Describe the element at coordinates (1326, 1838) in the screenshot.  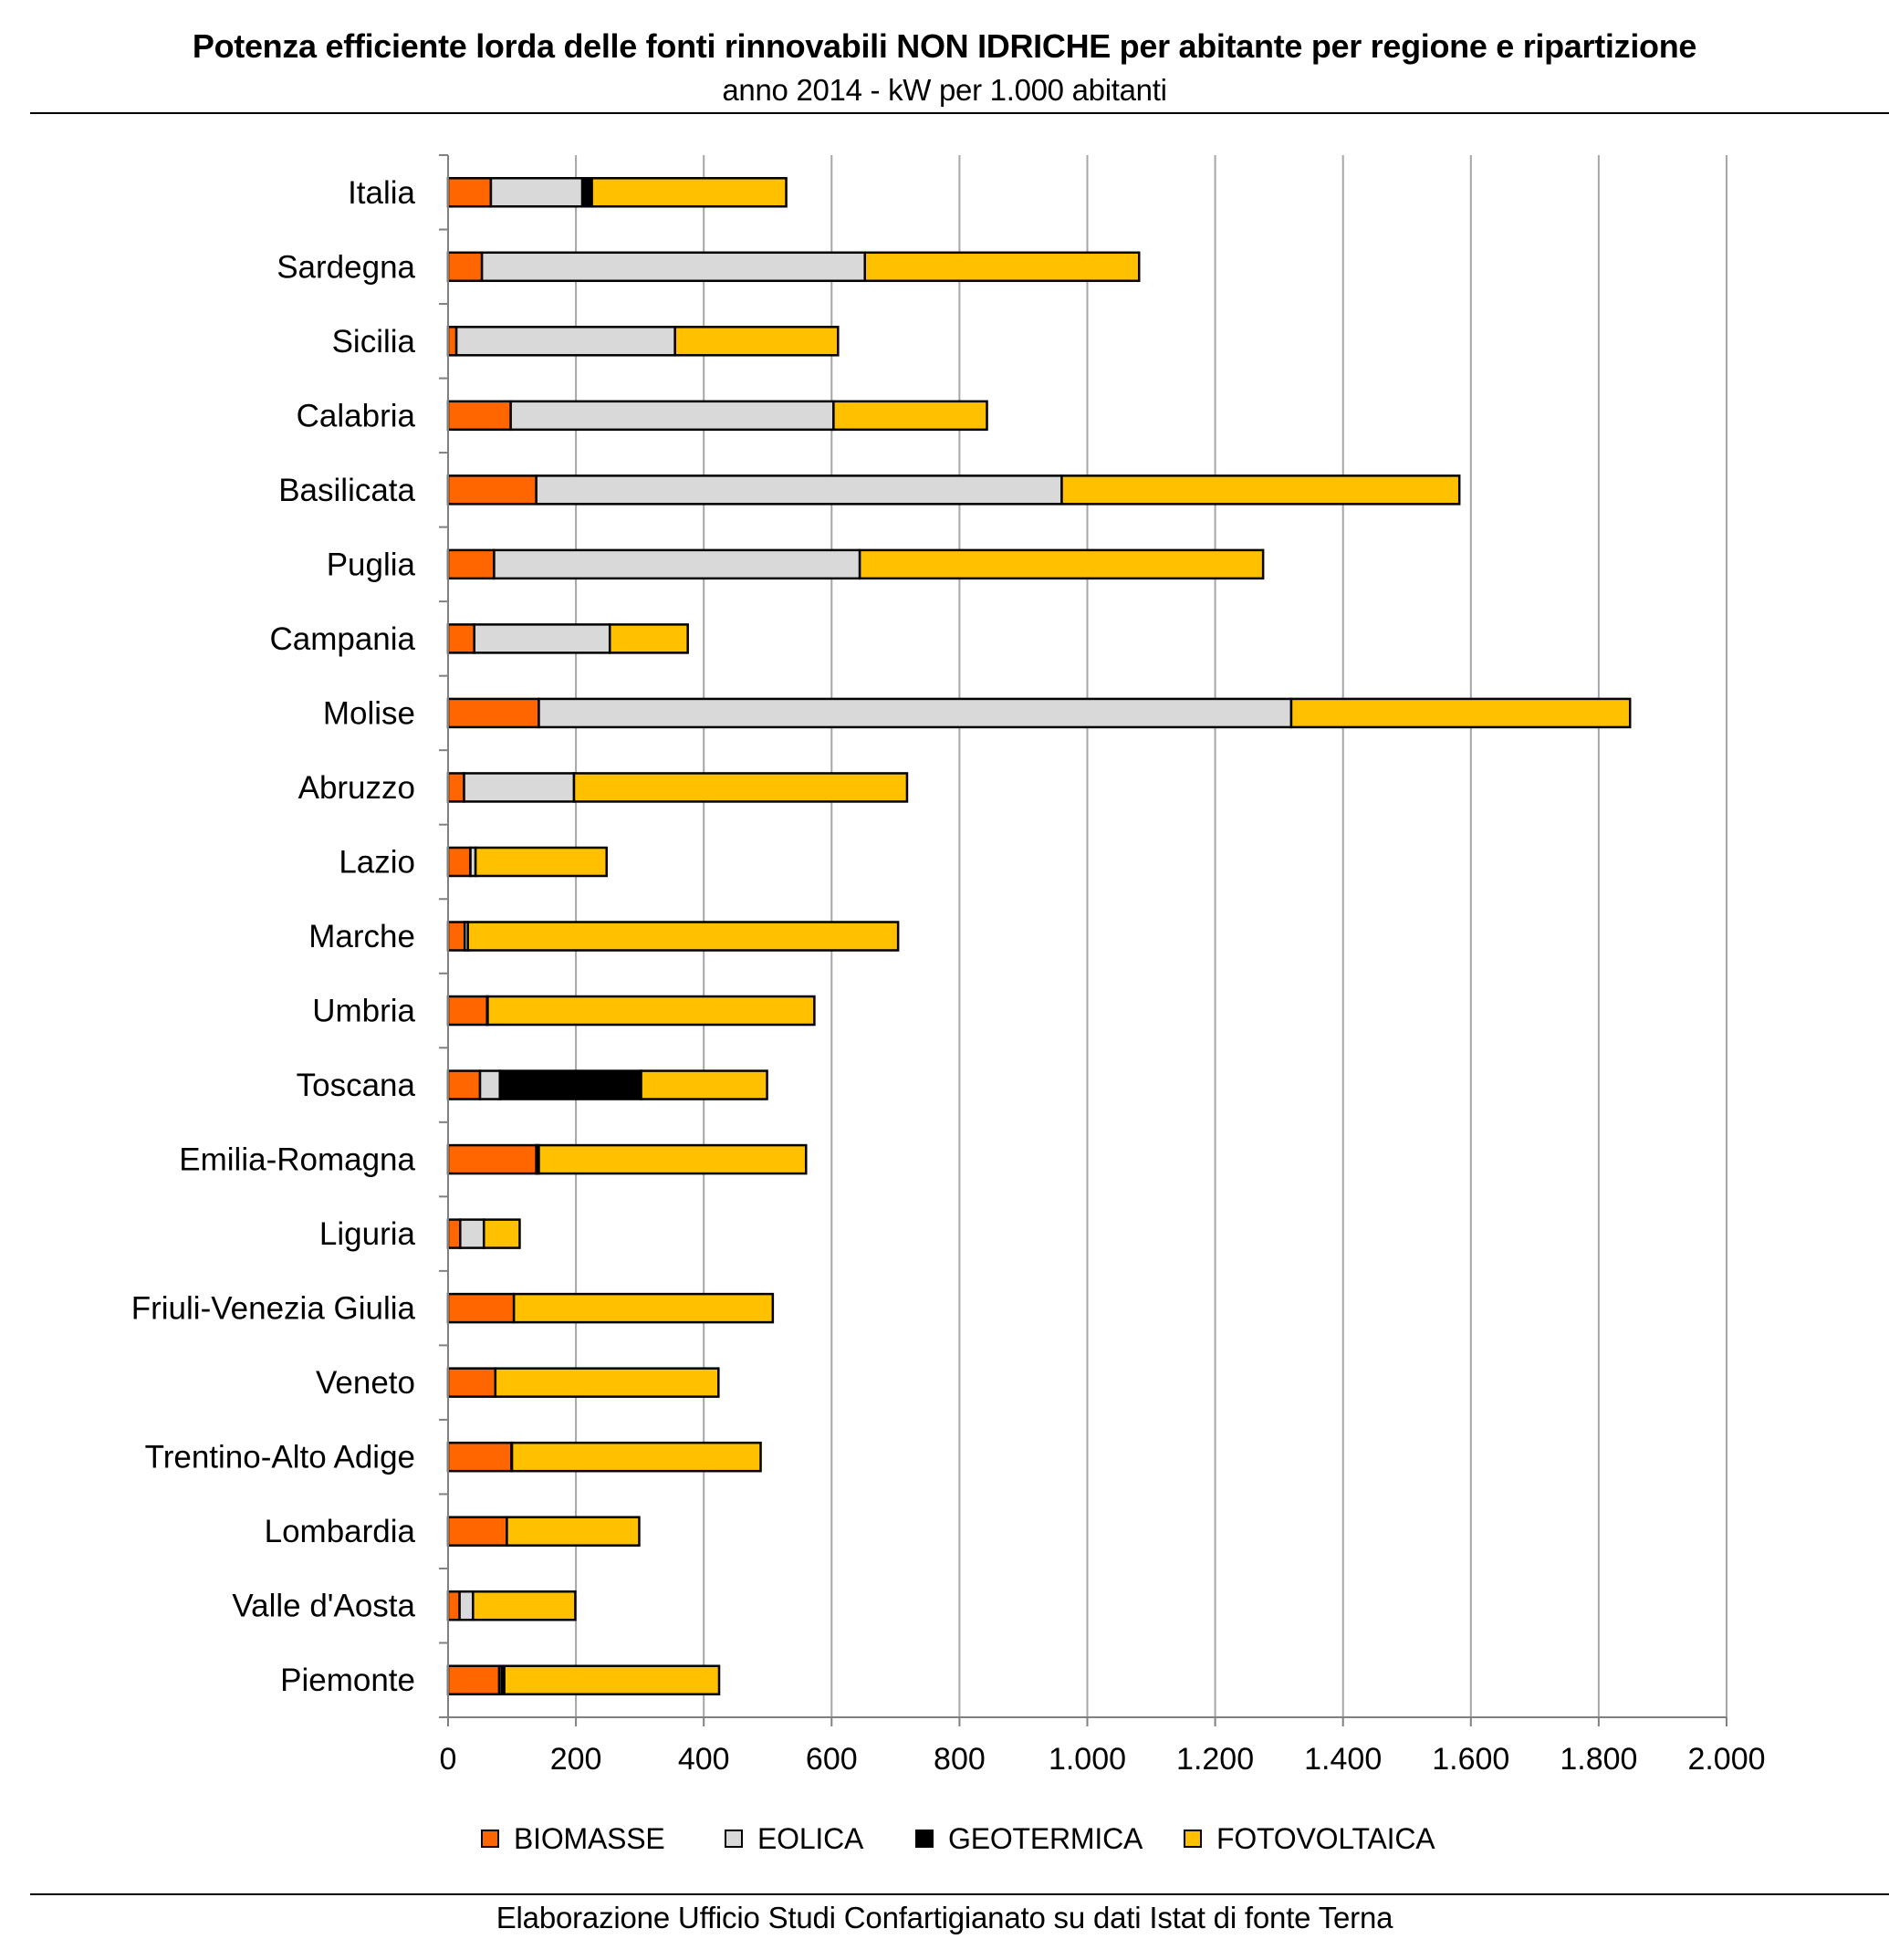
I see `legend-label-fotovoltaica: FOTOVOLTAICA` at that location.